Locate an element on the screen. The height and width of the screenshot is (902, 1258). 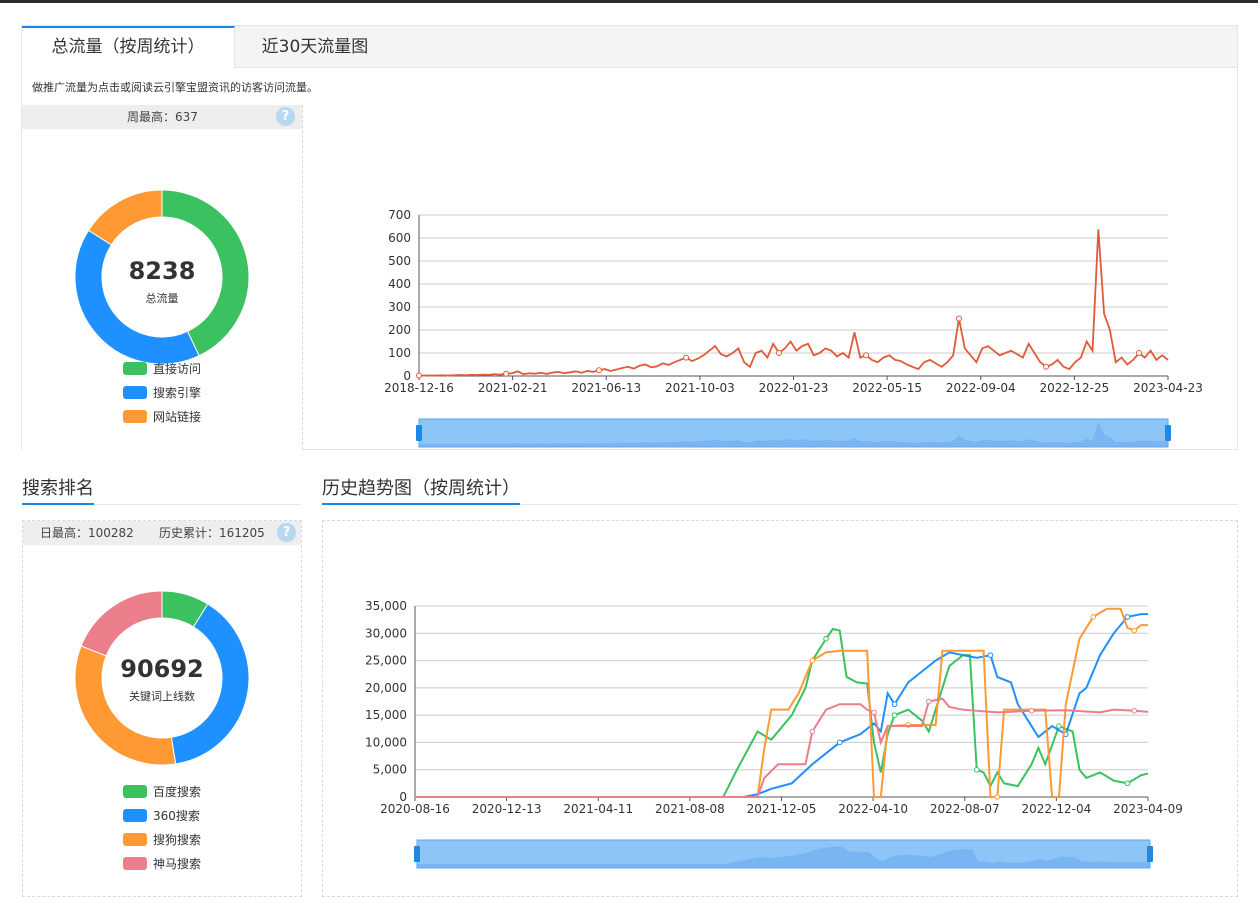
legend-item-360: 360搜索 is located at coordinates (162, 815).